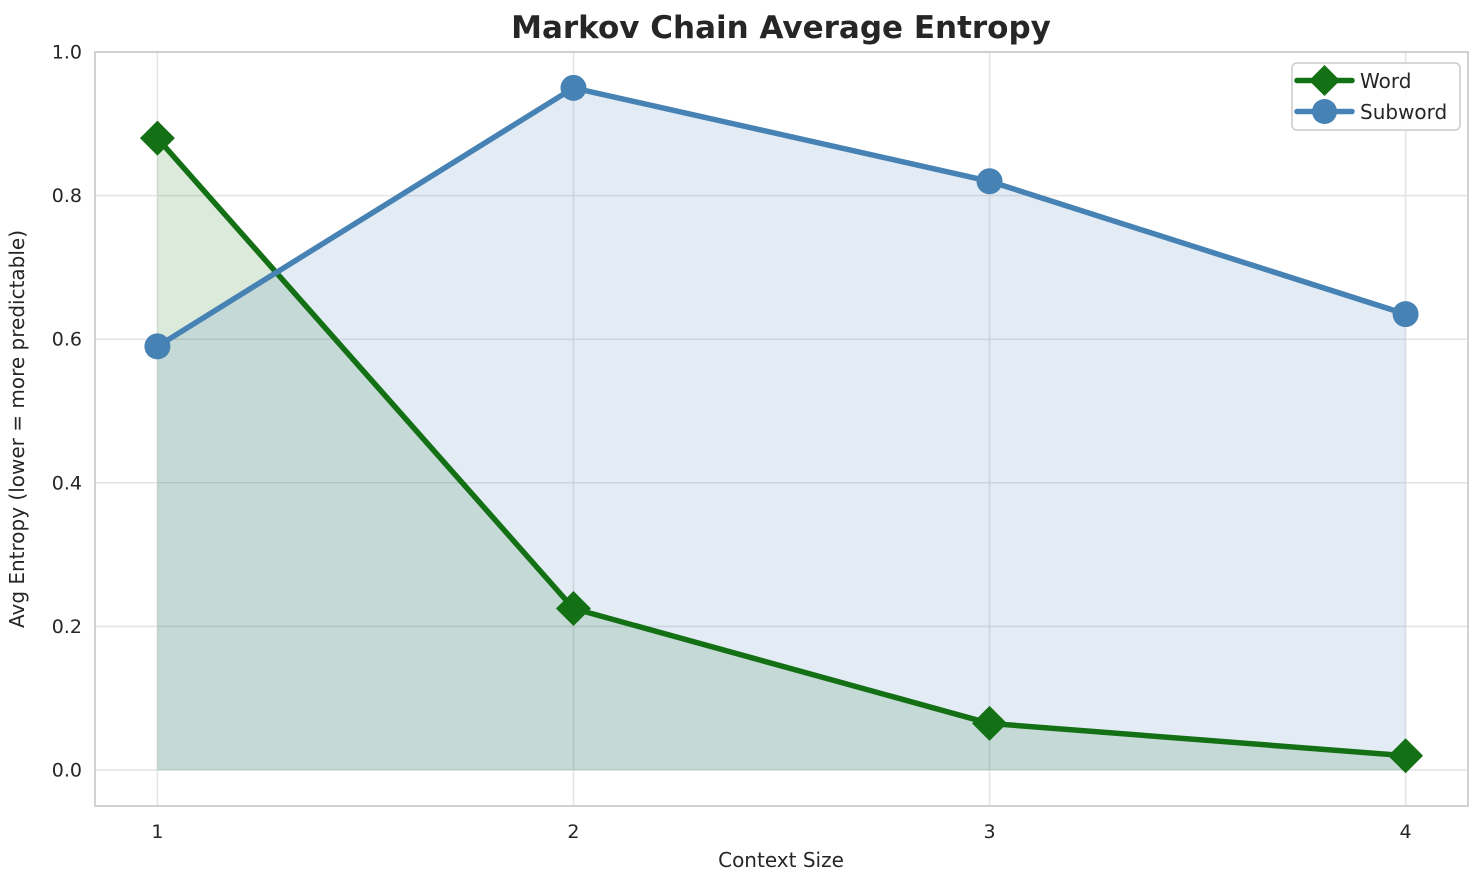  What do you see at coordinates (67, 412) in the screenshot?
I see `y-axis-ticks: 0.0 0.2 0.4 0.6 0.8 1.0` at bounding box center [67, 412].